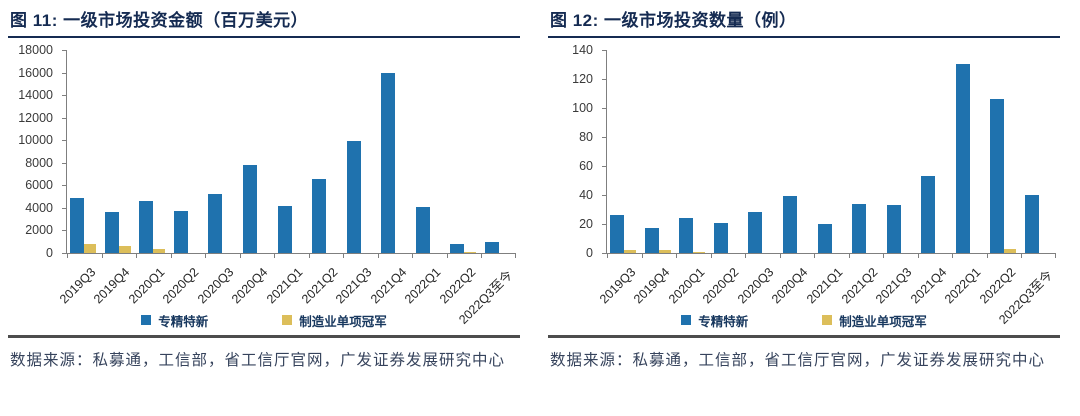 The image size is (1080, 416). I want to click on x-axis-tick-label: 2022Q1, so click(423, 286).